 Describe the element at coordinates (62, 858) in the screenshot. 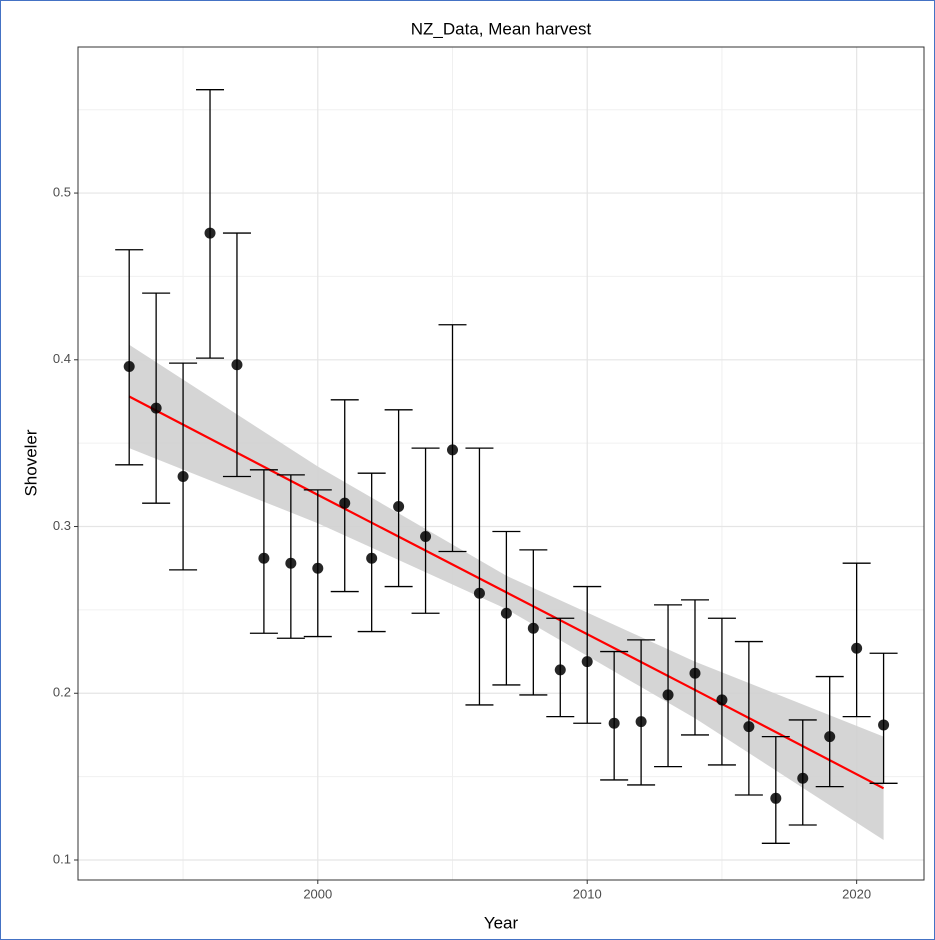

I see `y-tick-label: 0.1` at that location.